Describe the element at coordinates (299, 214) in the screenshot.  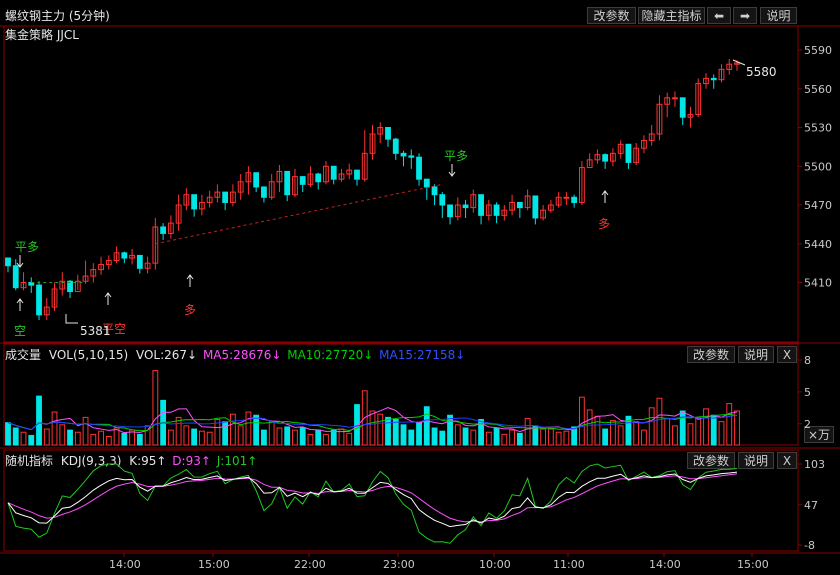
I see `trend-line` at that location.